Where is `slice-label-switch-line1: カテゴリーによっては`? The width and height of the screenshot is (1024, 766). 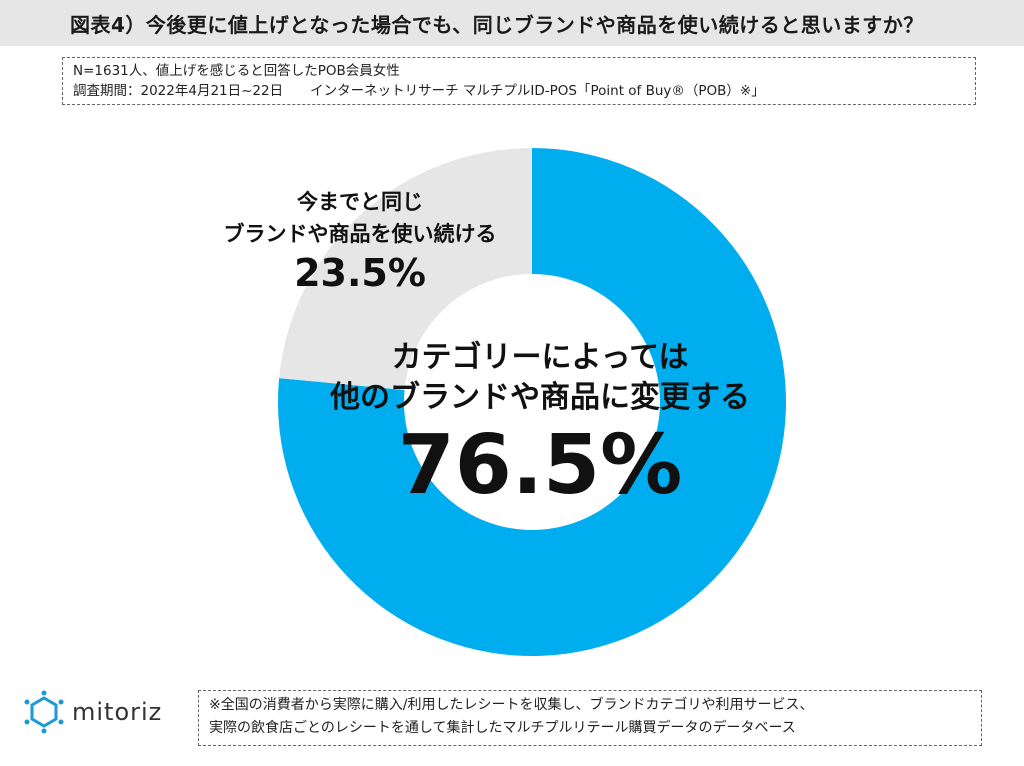
slice-label-switch-line1: カテゴリーによっては is located at coordinates (540, 357).